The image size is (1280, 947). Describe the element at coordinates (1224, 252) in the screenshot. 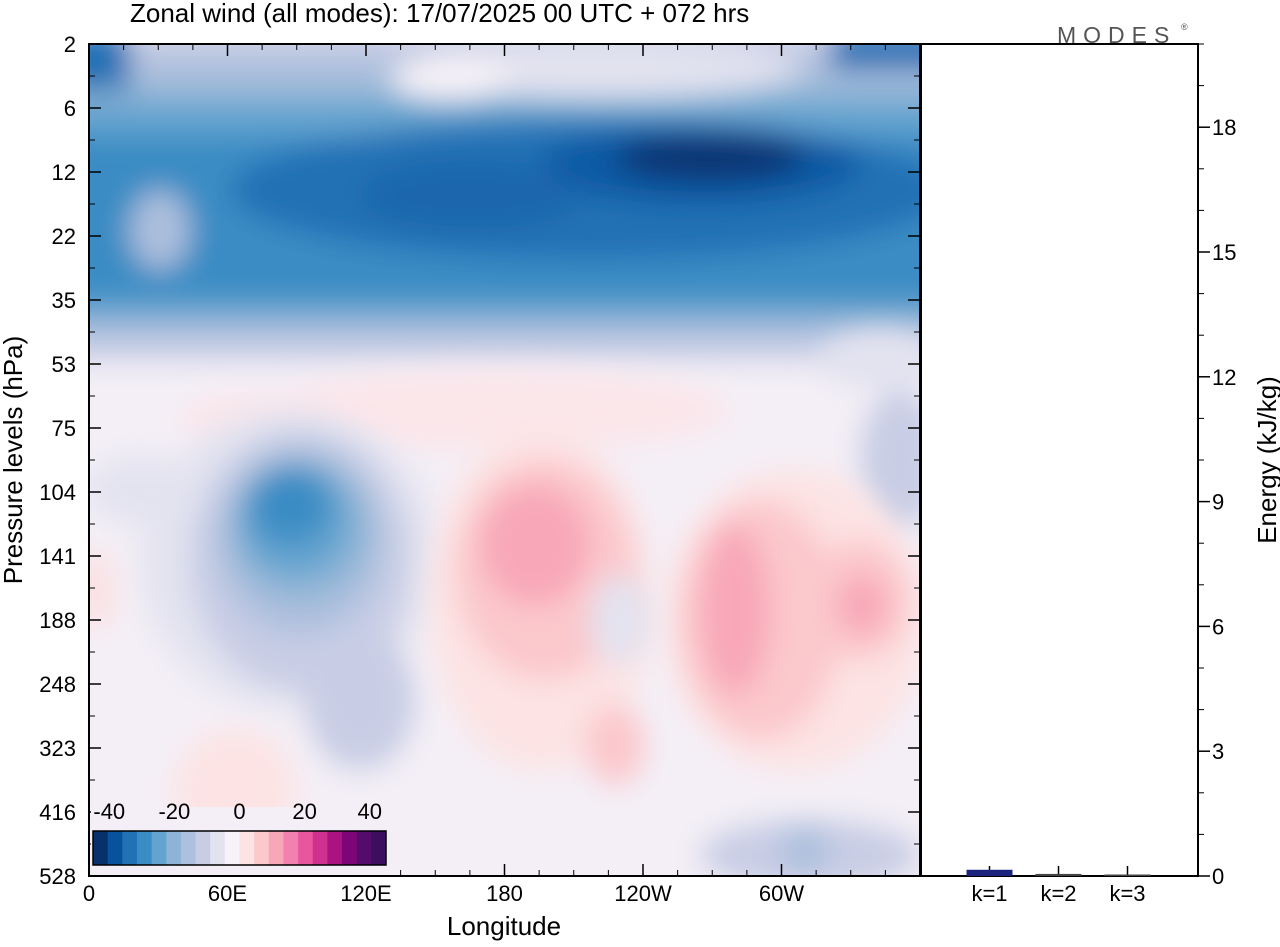

I see `energy-y-tick-label: 15` at that location.